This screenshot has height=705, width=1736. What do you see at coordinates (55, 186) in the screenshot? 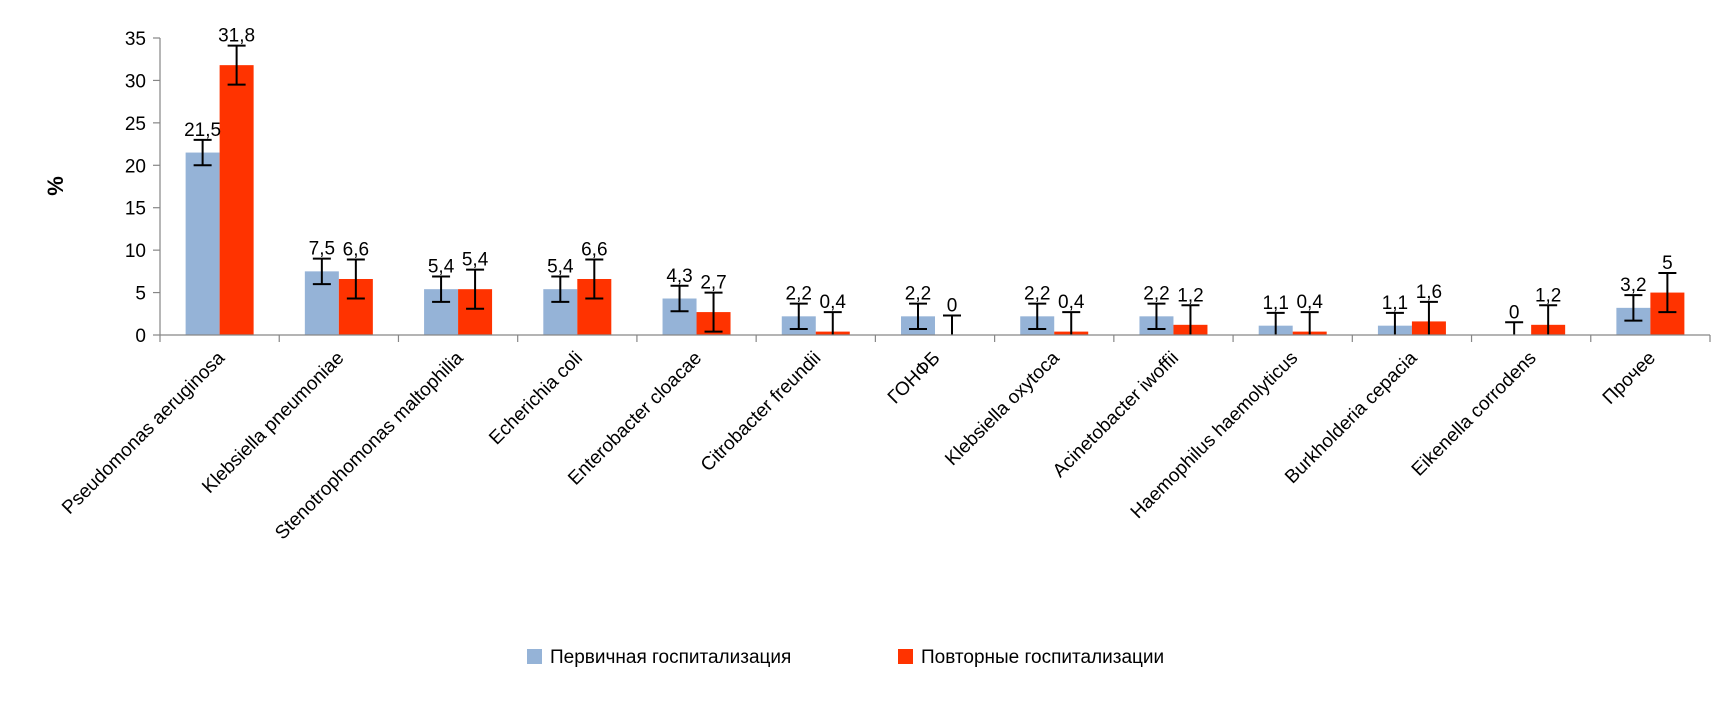
I see `y-axis-title: %` at bounding box center [55, 186].